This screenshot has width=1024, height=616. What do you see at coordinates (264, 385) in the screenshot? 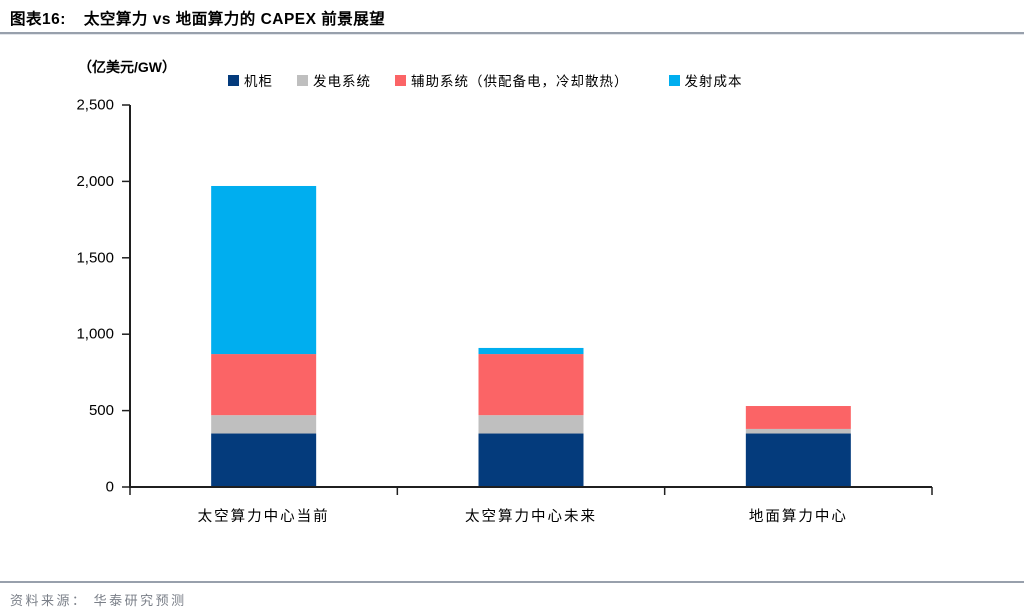
I see `bar-segment-c0-s2` at bounding box center [264, 385].